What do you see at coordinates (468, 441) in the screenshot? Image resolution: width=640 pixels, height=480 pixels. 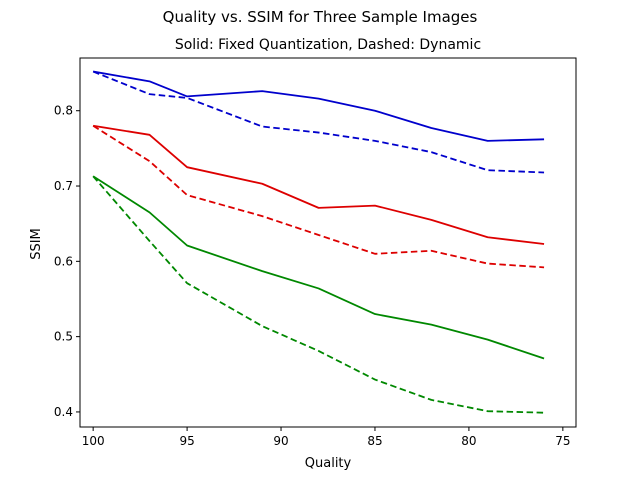 I see `x-tick-label: 80` at bounding box center [468, 441].